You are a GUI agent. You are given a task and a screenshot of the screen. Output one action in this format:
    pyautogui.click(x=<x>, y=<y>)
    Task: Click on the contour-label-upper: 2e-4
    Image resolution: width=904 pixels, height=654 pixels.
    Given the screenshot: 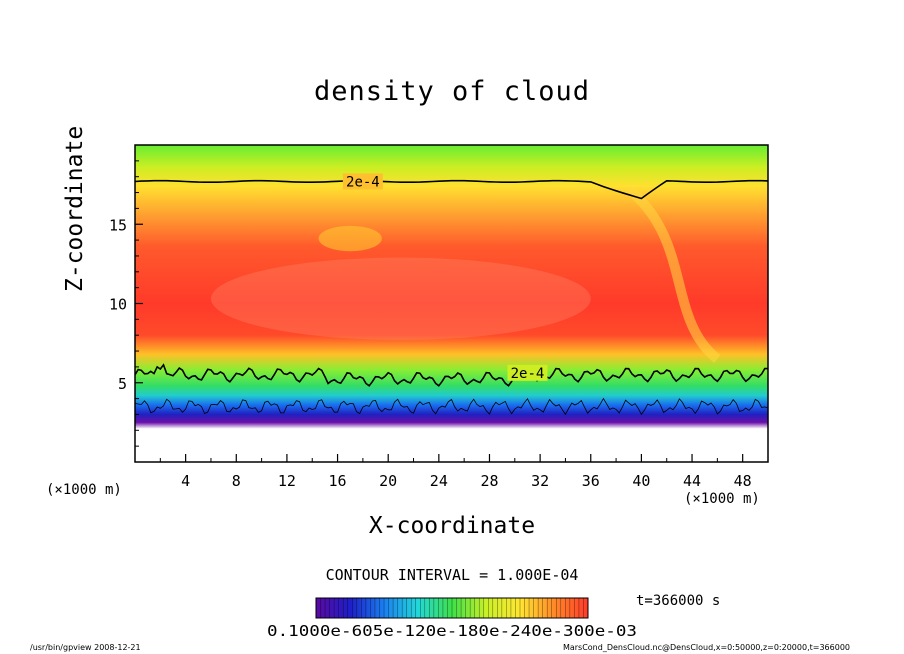 What is the action you would take?
    pyautogui.click(x=363, y=182)
    